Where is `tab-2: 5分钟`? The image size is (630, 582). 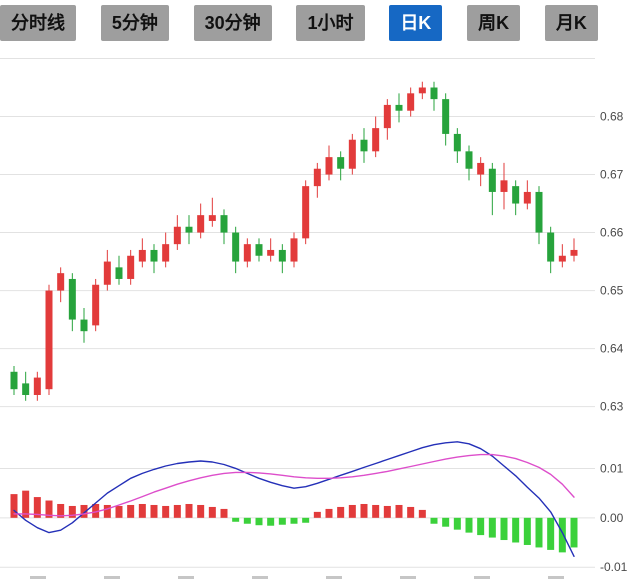
tab-2: 5分钟 is located at coordinates (134, 23).